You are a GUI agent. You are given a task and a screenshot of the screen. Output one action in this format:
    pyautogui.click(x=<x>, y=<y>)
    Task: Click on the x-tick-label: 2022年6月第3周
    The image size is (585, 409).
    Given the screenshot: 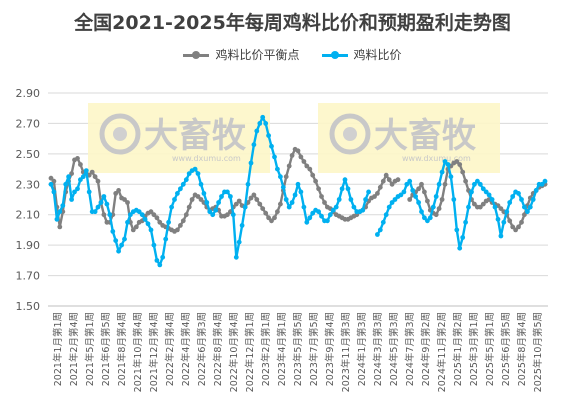 What is the action you would take?
    pyautogui.click(x=202, y=349)
    